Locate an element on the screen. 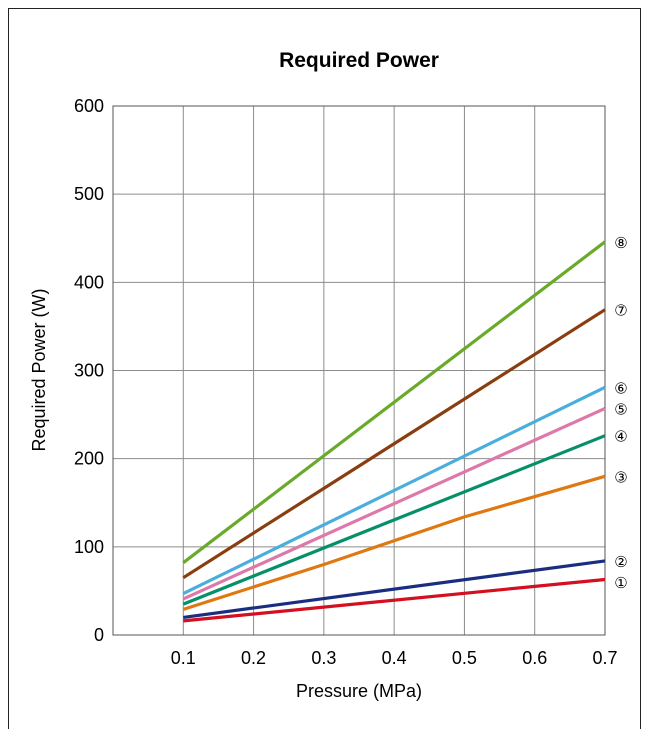 The height and width of the screenshot is (729, 651). x-tick-label: 0.2 is located at coordinates (253, 658).